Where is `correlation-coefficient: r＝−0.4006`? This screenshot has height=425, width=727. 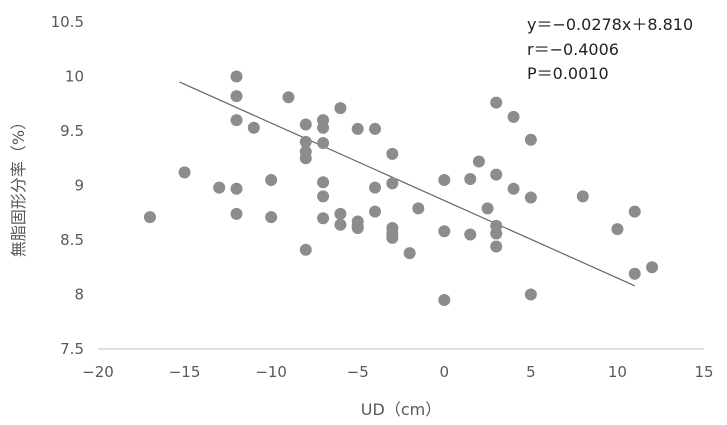
correlation-coefficient: r＝−0.4006 is located at coordinates (573, 49).